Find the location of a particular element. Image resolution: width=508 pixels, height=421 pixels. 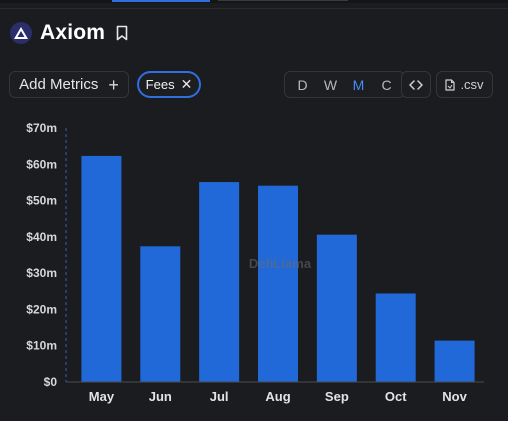

bar-aug is located at coordinates (278, 283).